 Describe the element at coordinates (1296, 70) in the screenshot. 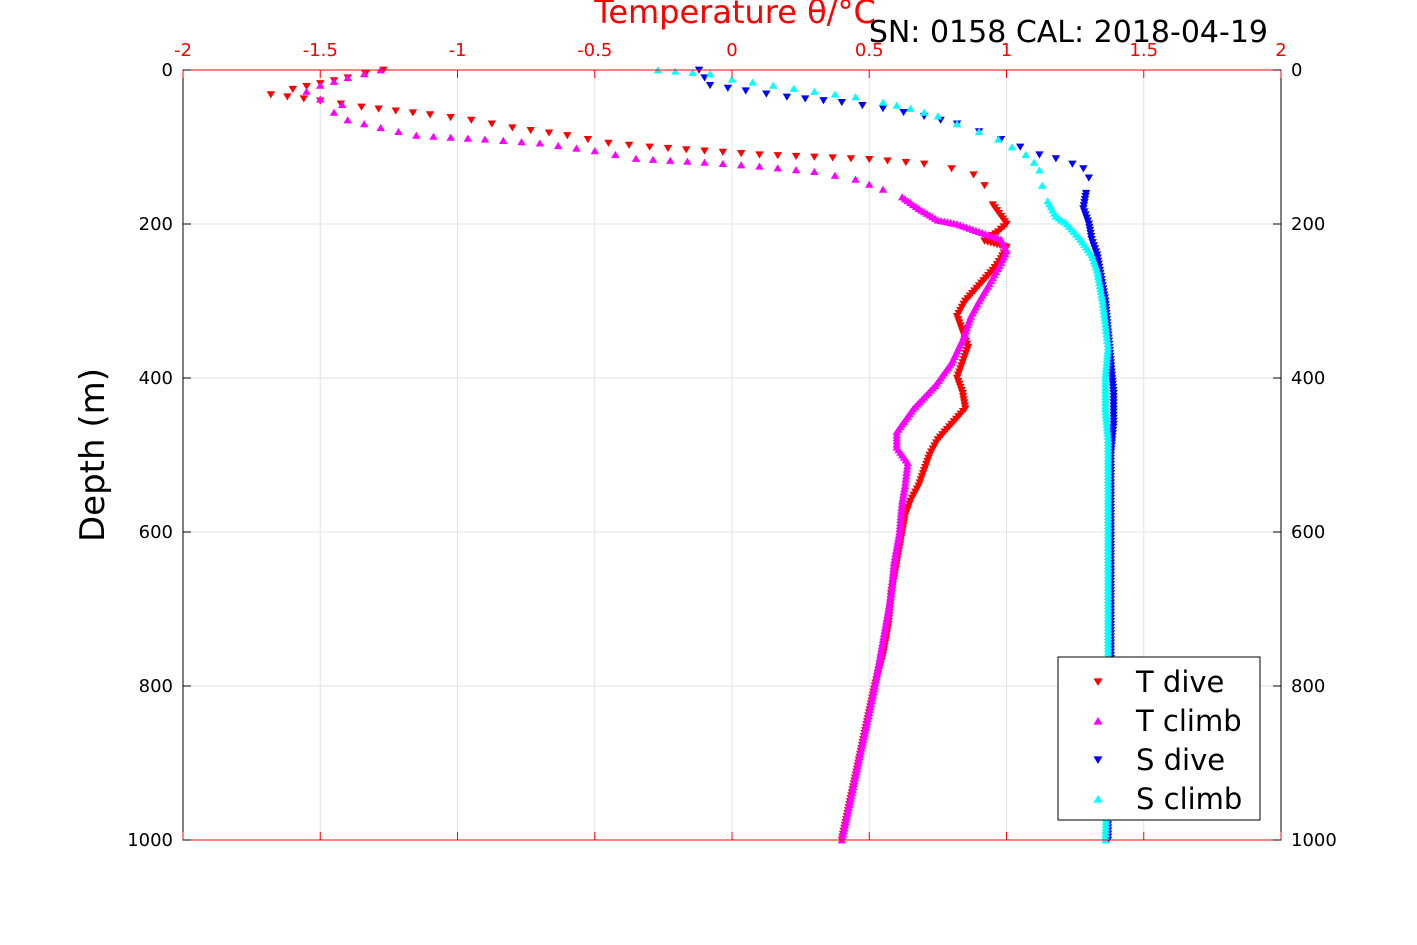

I see `y-tick-label-right: 0` at that location.